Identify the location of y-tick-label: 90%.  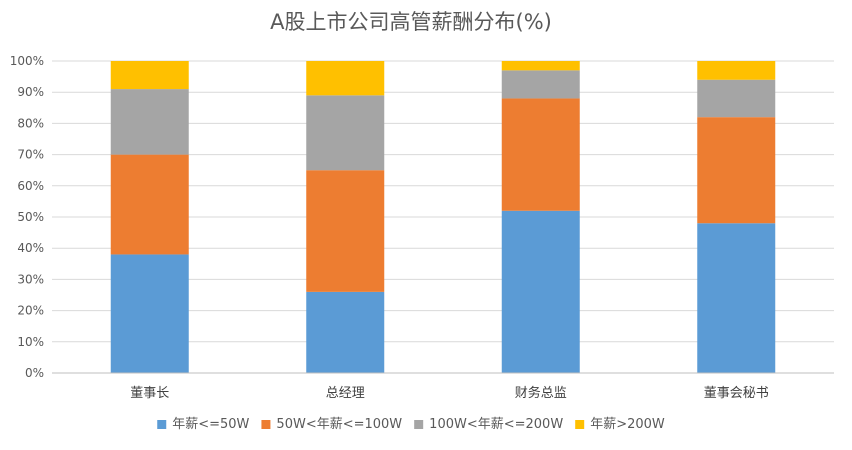
(30, 92).